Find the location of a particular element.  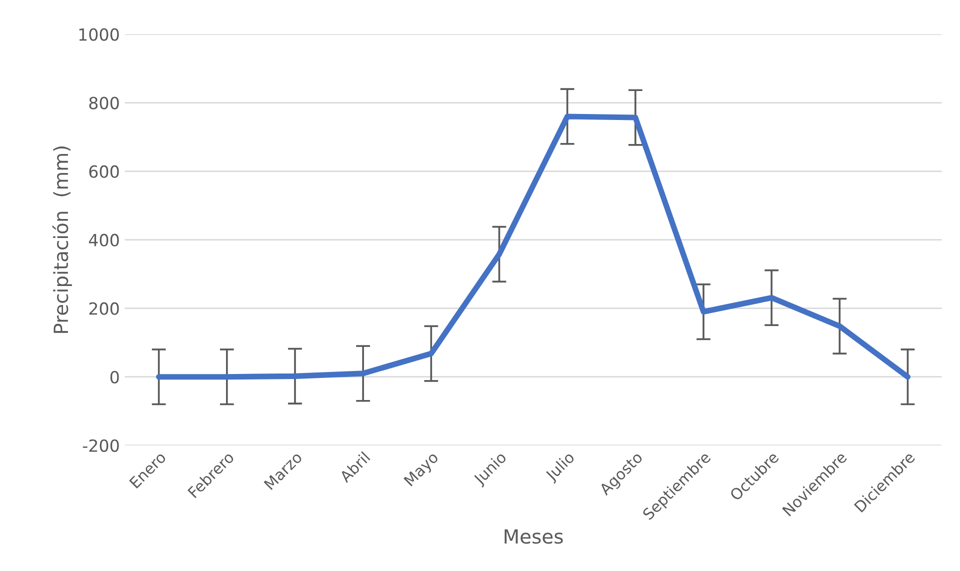

y-tick-label: 400 is located at coordinates (103, 240).